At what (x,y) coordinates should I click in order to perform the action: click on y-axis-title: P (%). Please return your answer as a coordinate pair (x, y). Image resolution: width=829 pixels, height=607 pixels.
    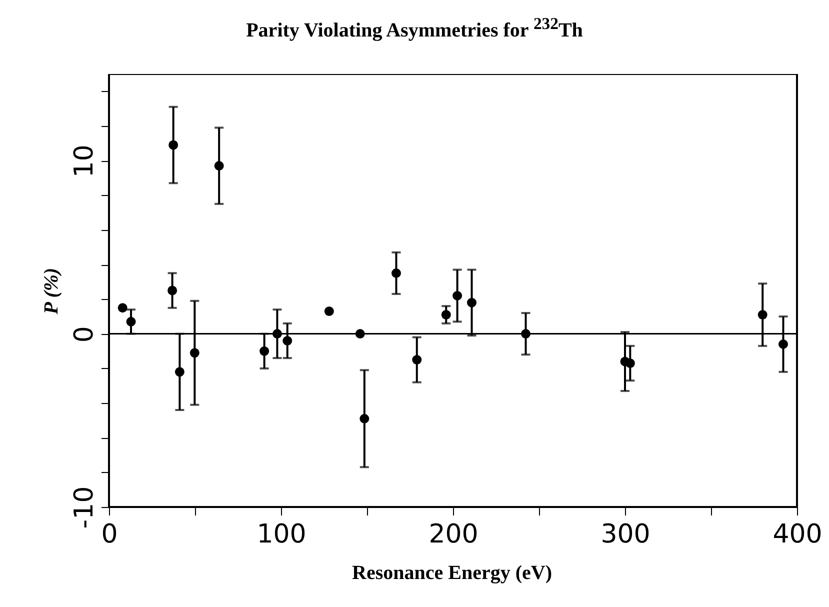
    Looking at the image, I should click on (51, 292).